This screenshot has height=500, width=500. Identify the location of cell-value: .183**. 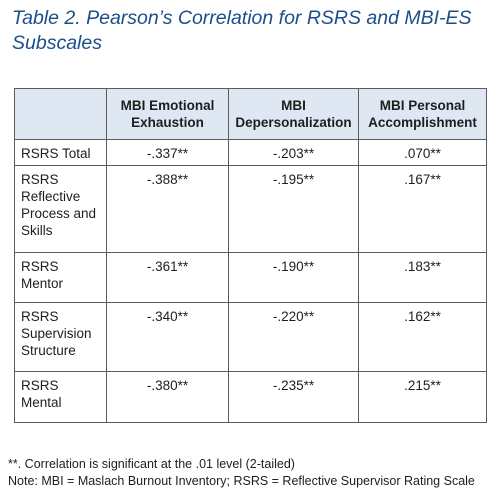
(422, 277).